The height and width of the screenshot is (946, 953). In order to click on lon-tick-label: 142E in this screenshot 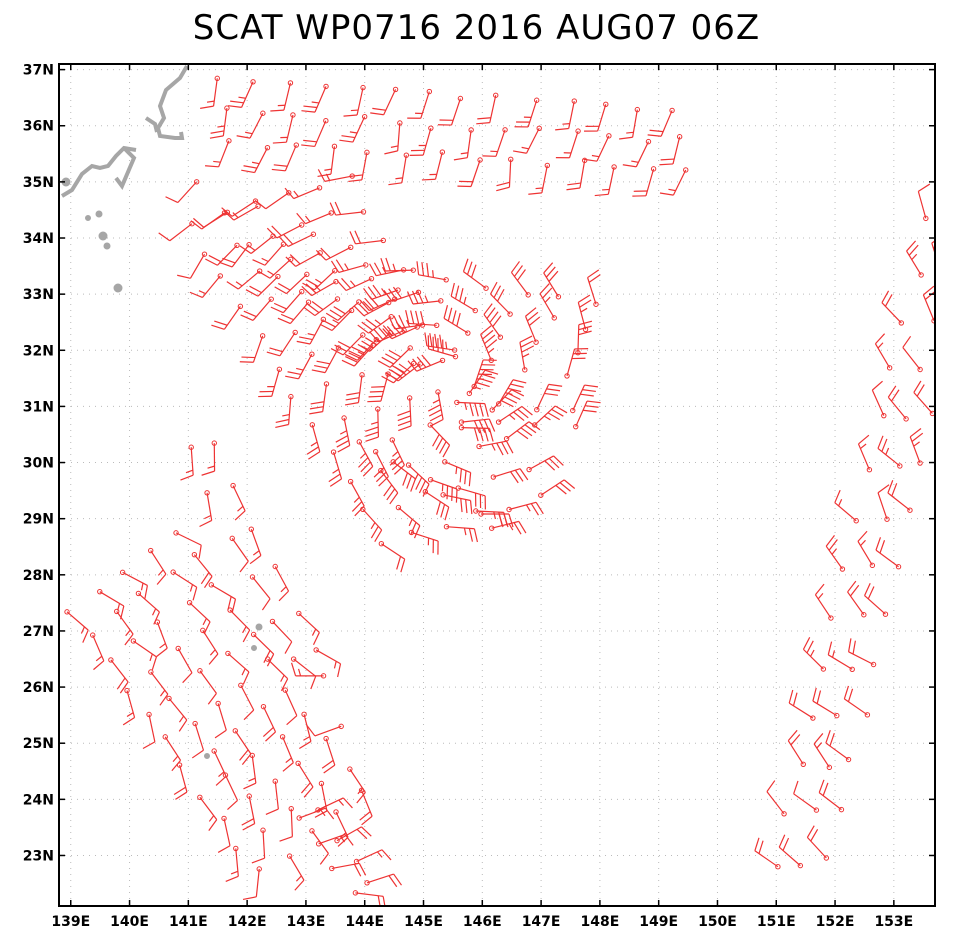, I will do `click(247, 922)`.